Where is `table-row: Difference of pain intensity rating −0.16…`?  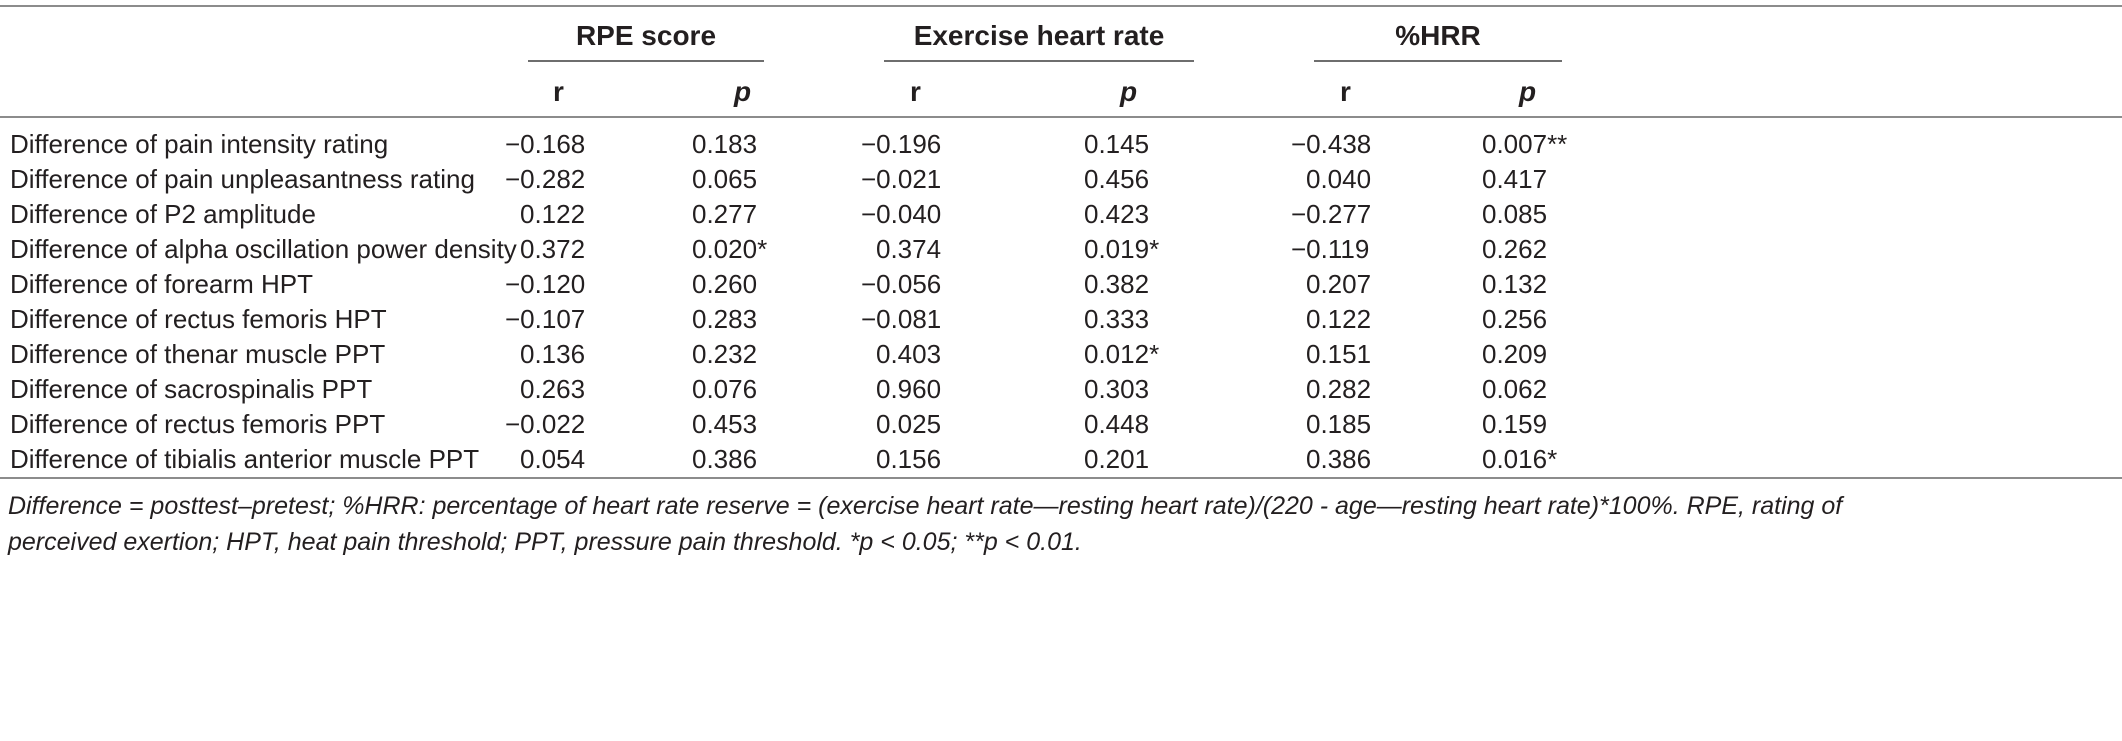
table-row: Difference of pain intensity rating −0.16… is located at coordinates (1061, 144).